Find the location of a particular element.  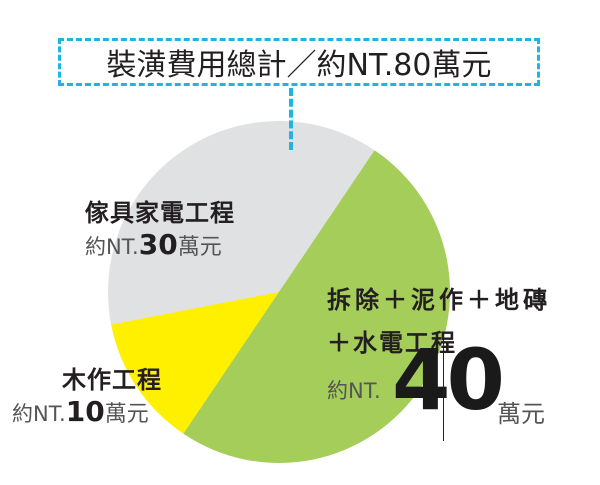

title-connector-line is located at coordinates (291, 119).